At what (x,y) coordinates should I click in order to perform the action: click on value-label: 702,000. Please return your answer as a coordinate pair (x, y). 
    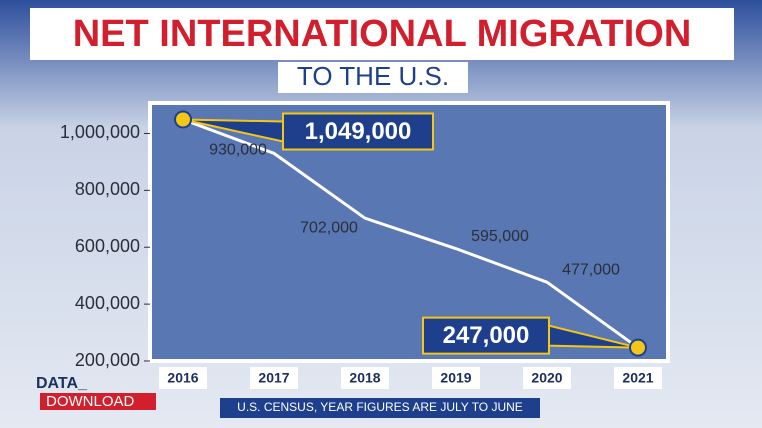
    Looking at the image, I should click on (329, 227).